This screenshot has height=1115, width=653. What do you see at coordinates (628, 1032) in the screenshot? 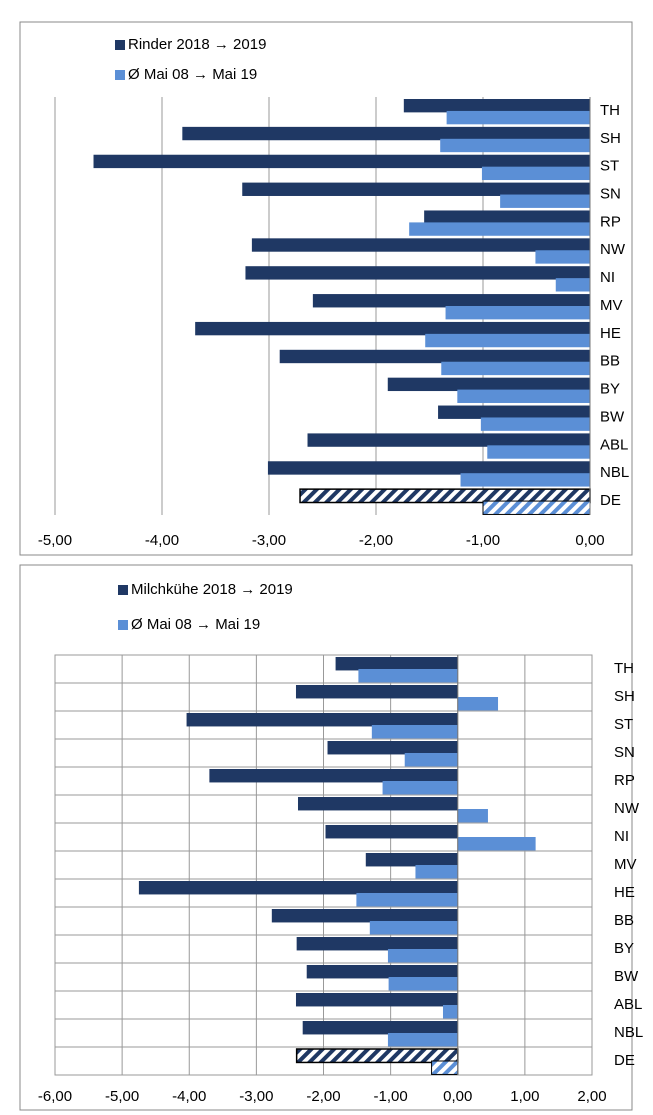
I see `y-tick-label: NBL` at bounding box center [628, 1032].